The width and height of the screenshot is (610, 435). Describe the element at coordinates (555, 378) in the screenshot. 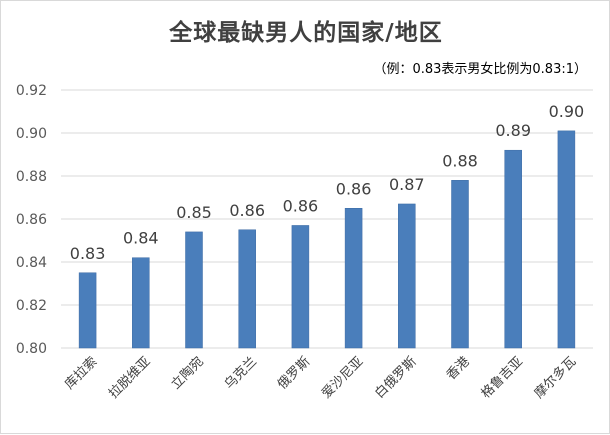

I see `x-tick-label: 摩尔多瓦` at that location.